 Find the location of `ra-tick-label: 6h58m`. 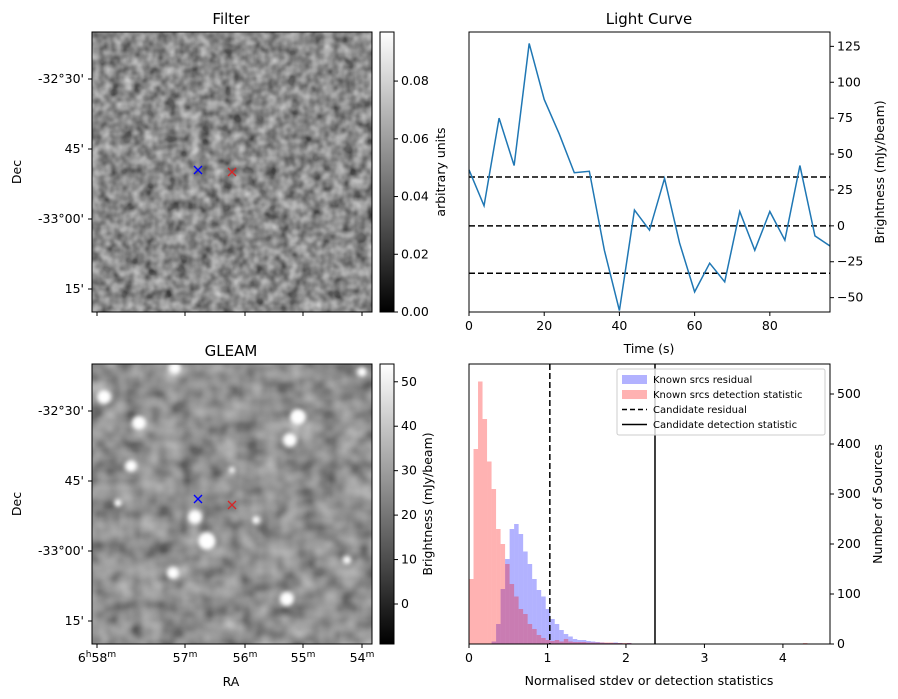

ra-tick-label: 6h58m is located at coordinates (97, 657).